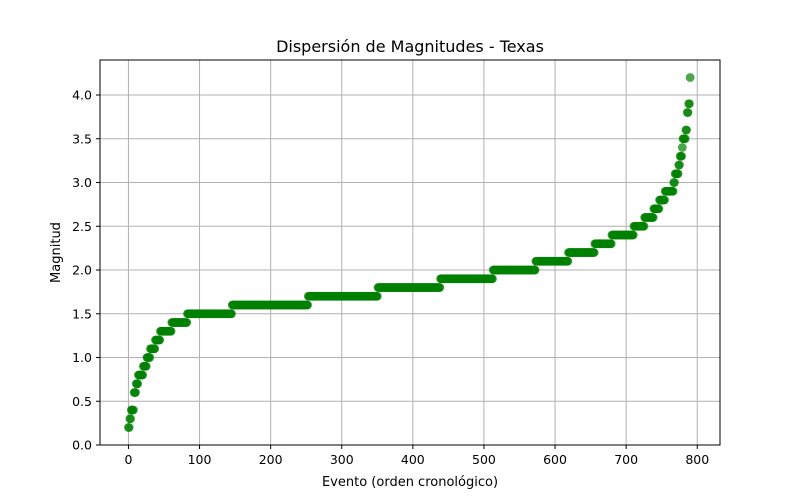 This screenshot has width=800, height=500. Describe the element at coordinates (82, 182) in the screenshot. I see `y-tick-label: 3.0` at that location.